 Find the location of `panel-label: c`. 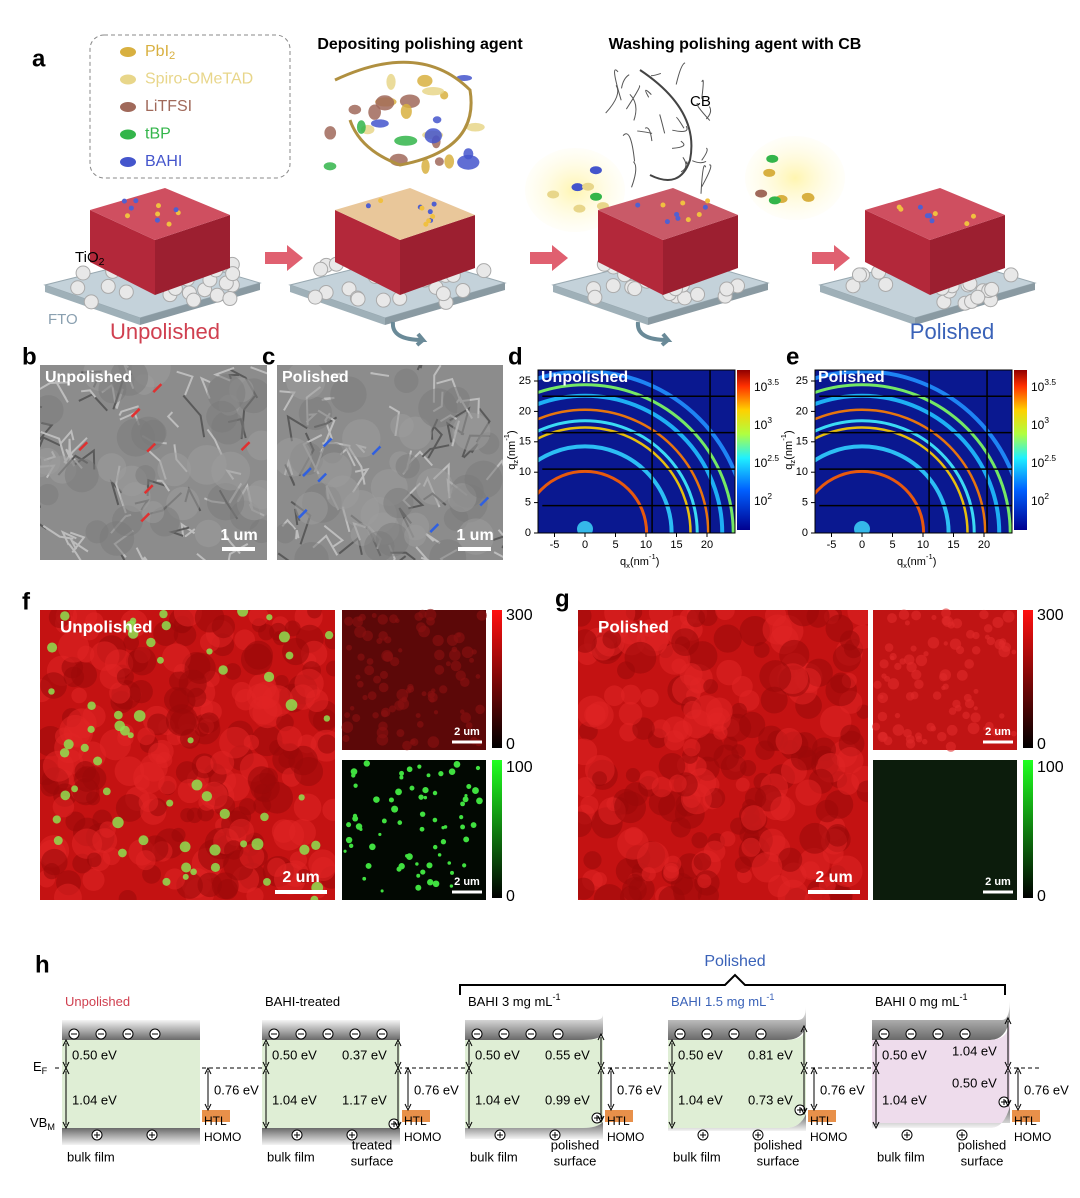

panel-label: c is located at coordinates (268, 356).